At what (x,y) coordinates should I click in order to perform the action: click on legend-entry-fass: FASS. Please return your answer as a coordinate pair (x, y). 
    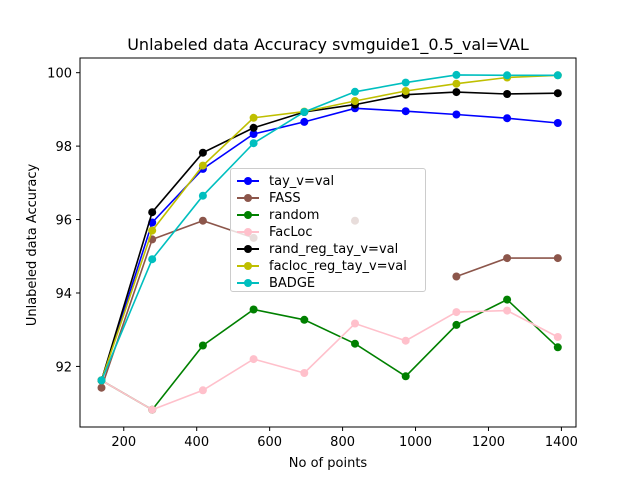
    Looking at the image, I should click on (269, 198).